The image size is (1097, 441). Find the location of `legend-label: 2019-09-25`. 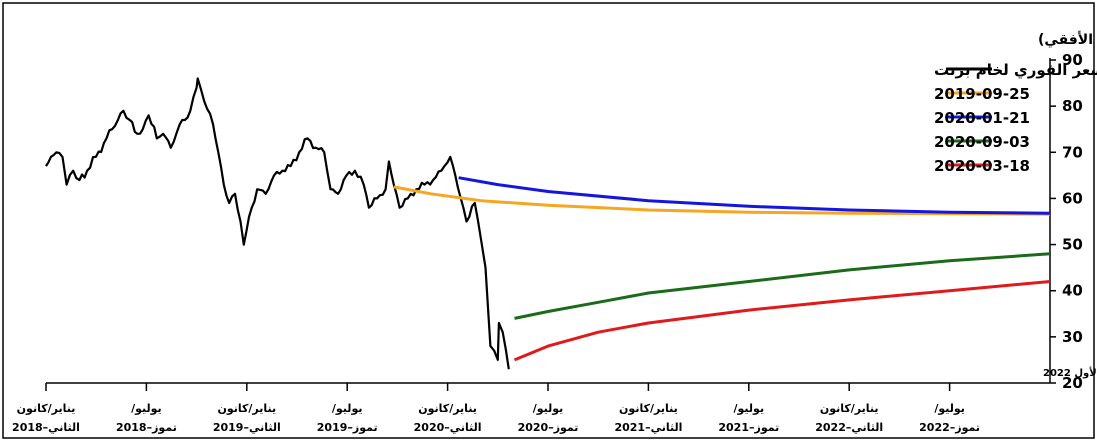

legend-label: 2019-09-25 is located at coordinates (982, 94).